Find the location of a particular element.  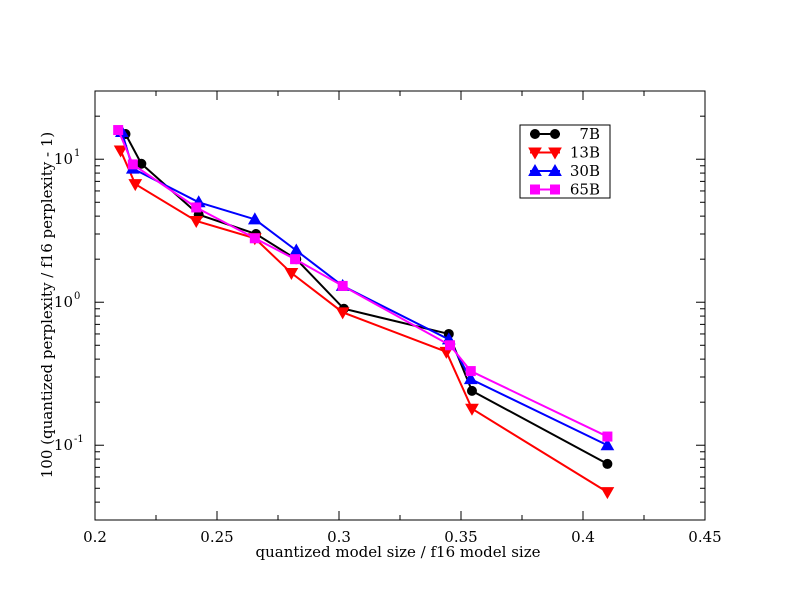

x-tick-label: 0.3 is located at coordinates (339, 537).